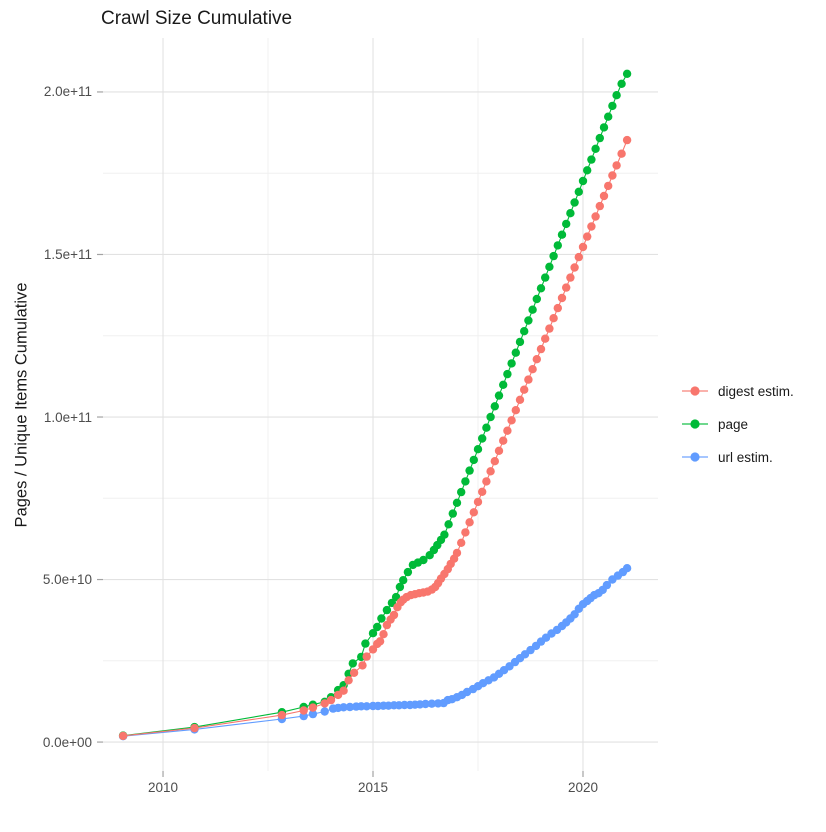  What do you see at coordinates (745, 457) in the screenshot?
I see `legend-label-url-estim: url estim.` at bounding box center [745, 457].